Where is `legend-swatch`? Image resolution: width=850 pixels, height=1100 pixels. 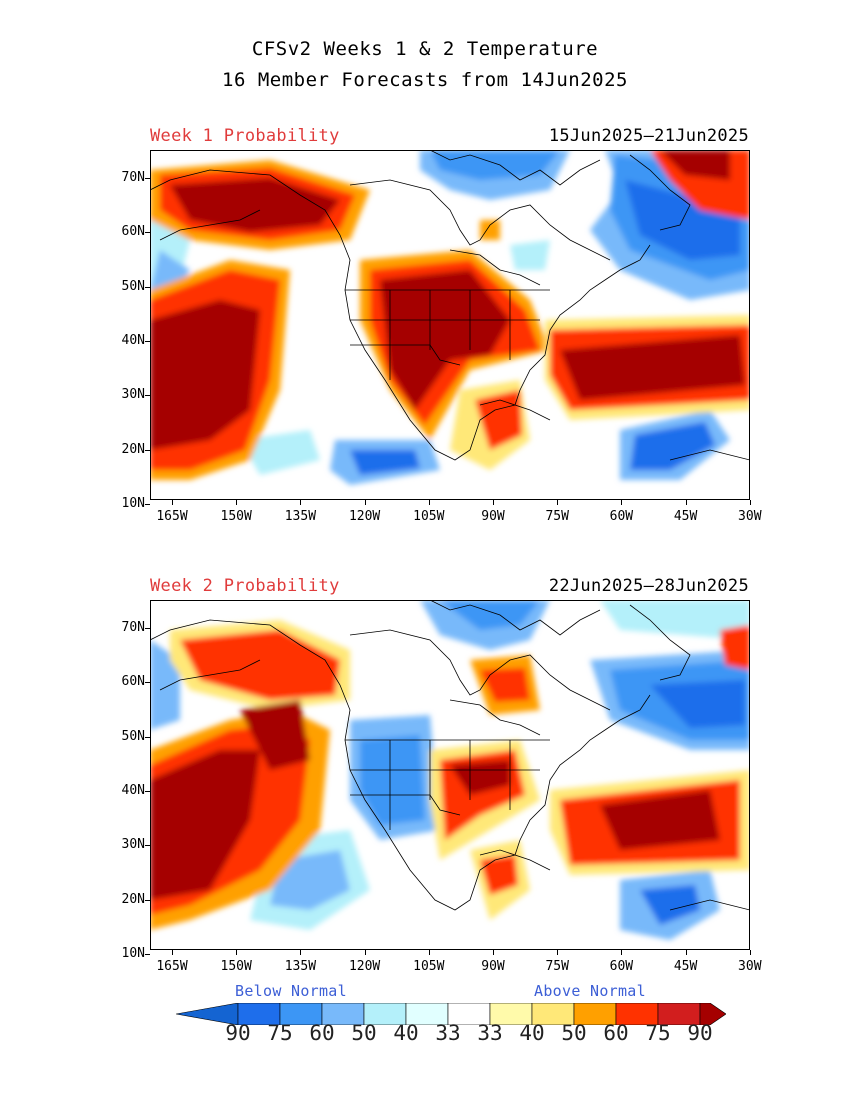 legend-swatch is located at coordinates (713, 1014).